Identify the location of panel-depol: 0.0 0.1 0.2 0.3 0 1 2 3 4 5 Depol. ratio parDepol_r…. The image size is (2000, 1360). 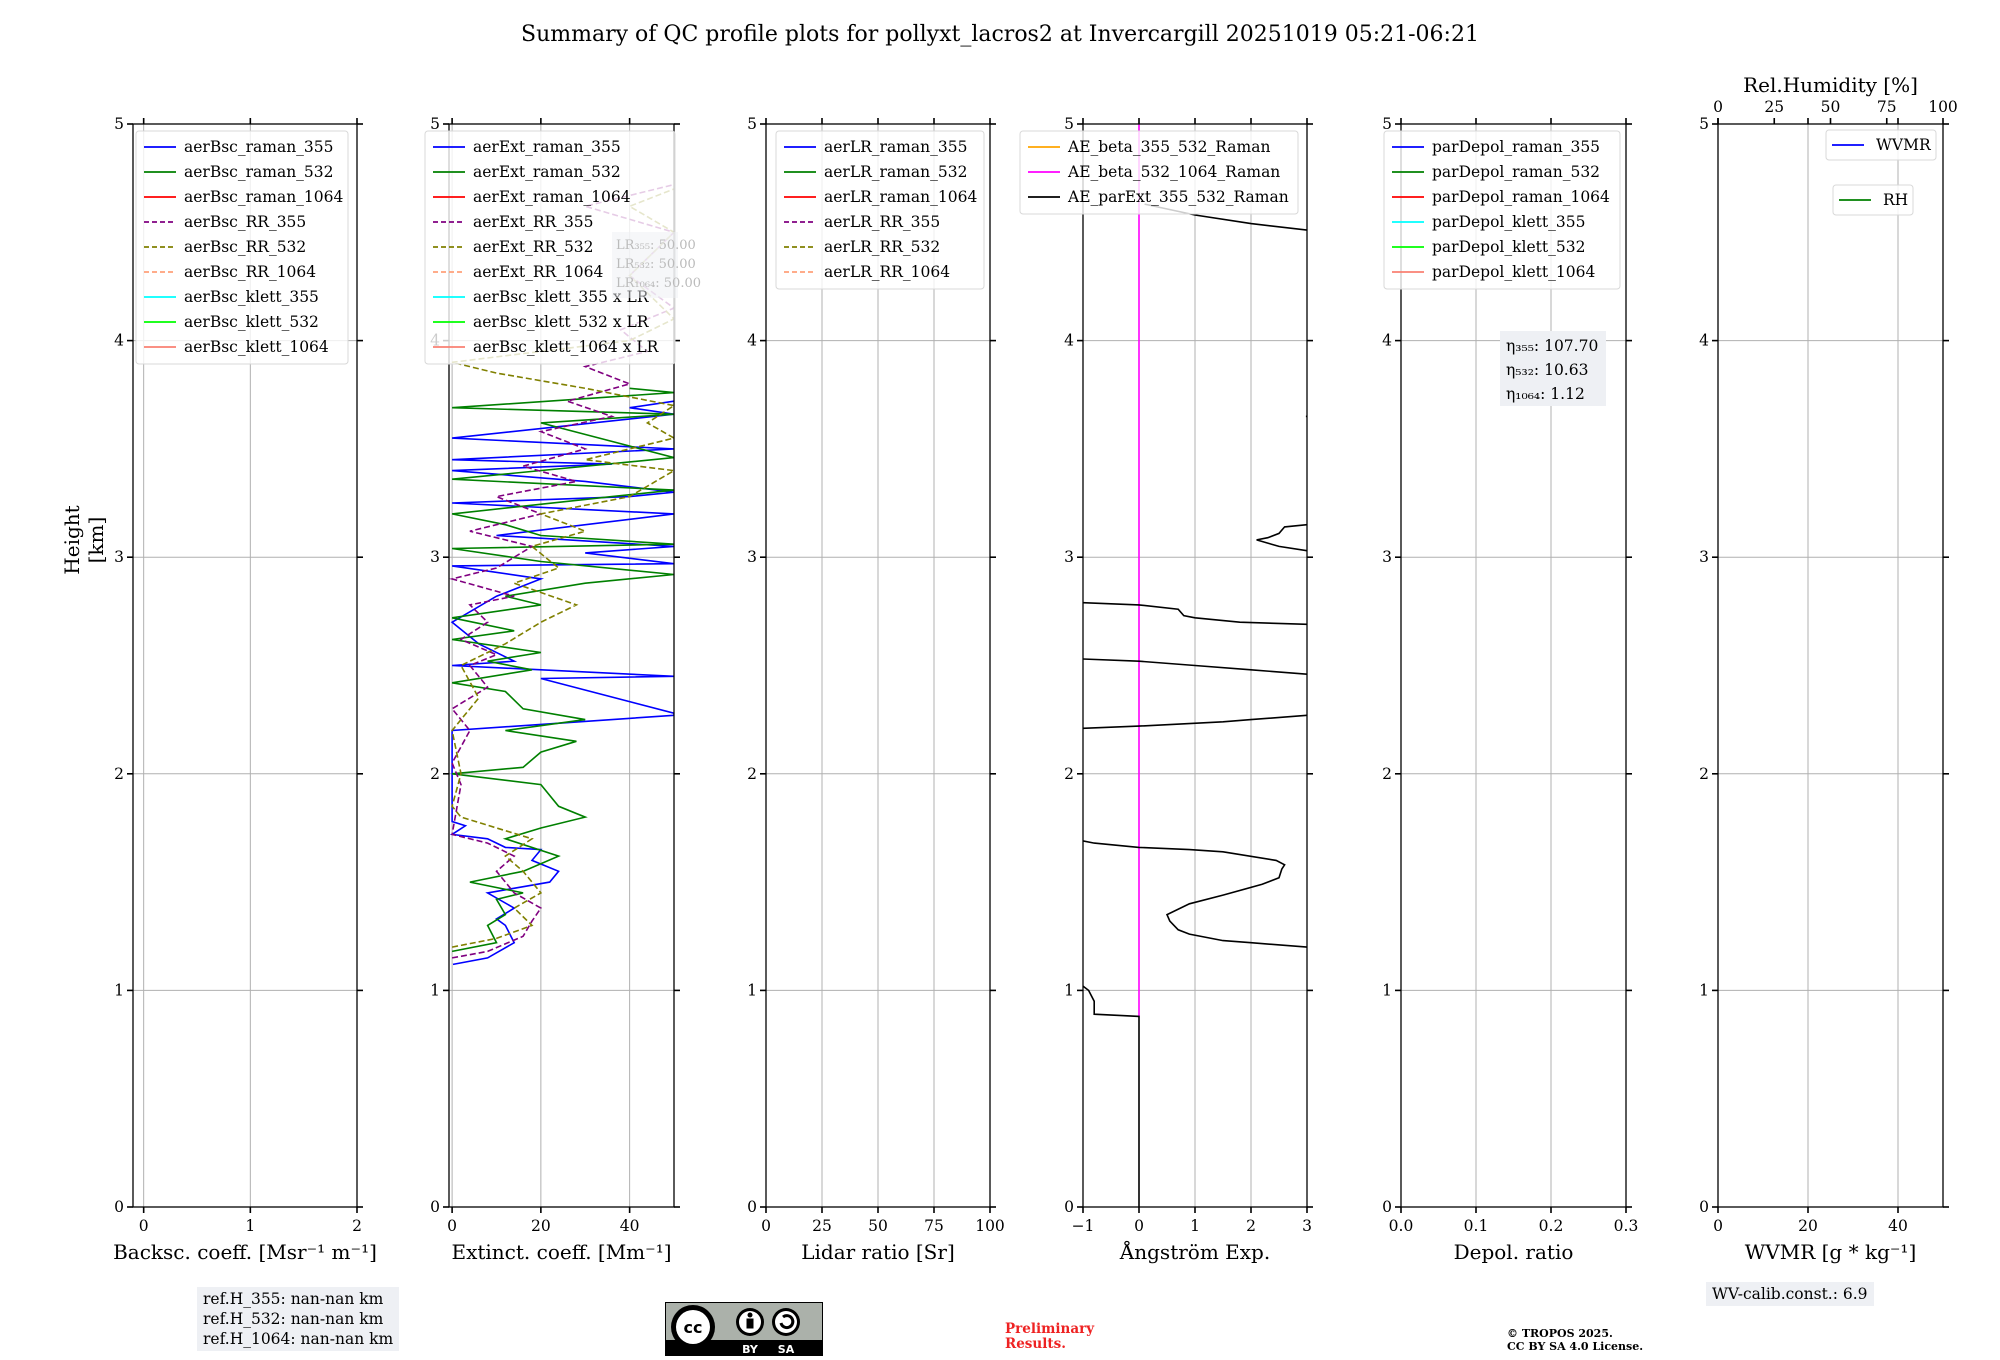
(1510, 689).